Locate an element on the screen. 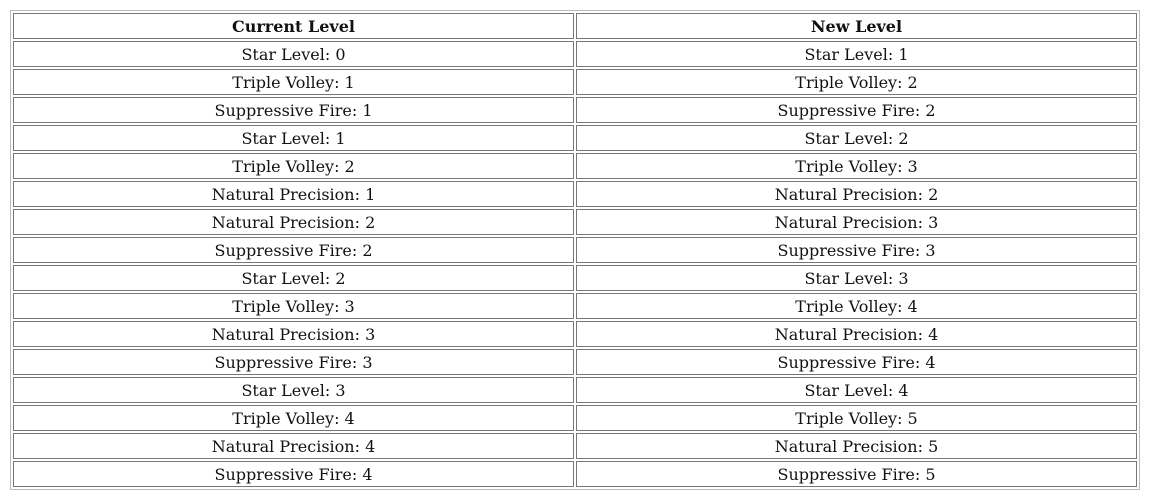 Image resolution: width=1149 pixels, height=500 pixels. new-level-cell: Triple Volley: 4 is located at coordinates (856, 306).